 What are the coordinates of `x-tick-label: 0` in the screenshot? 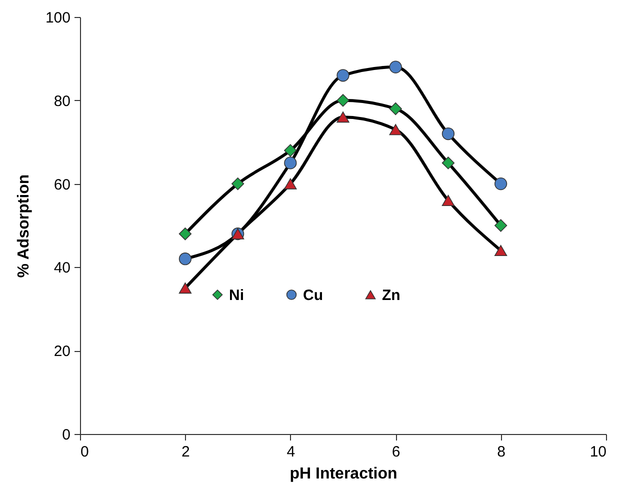 It's located at (84, 452).